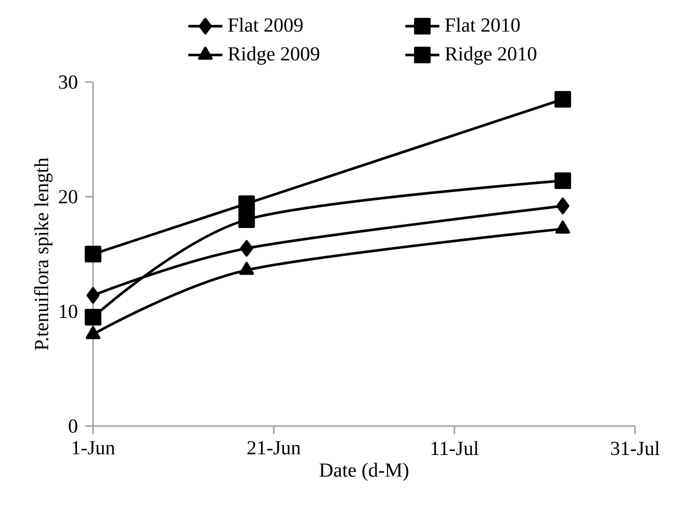 This screenshot has width=683, height=527. Describe the element at coordinates (93, 447) in the screenshot. I see `x-tick-label: 1-Jun` at that location.